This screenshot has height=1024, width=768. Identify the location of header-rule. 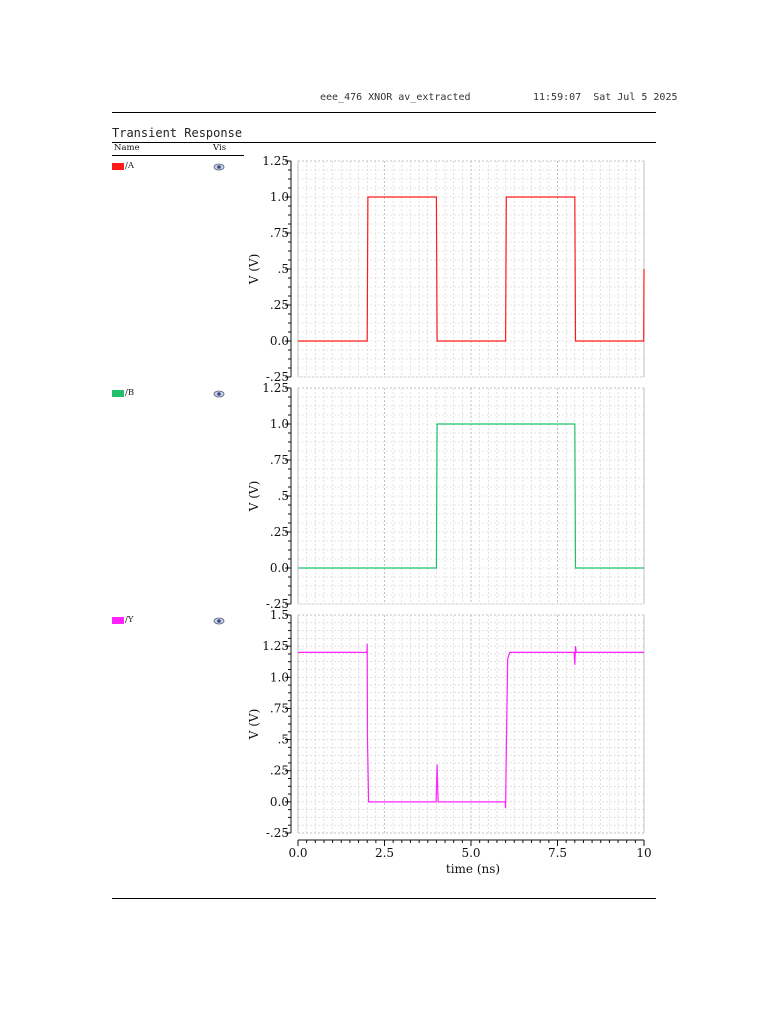
(384, 112).